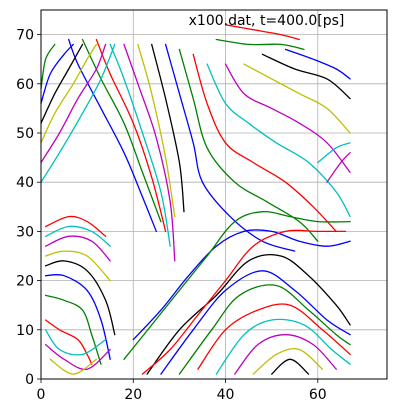  Describe the element at coordinates (133, 395) in the screenshot. I see `x-tick-label: 20` at that location.